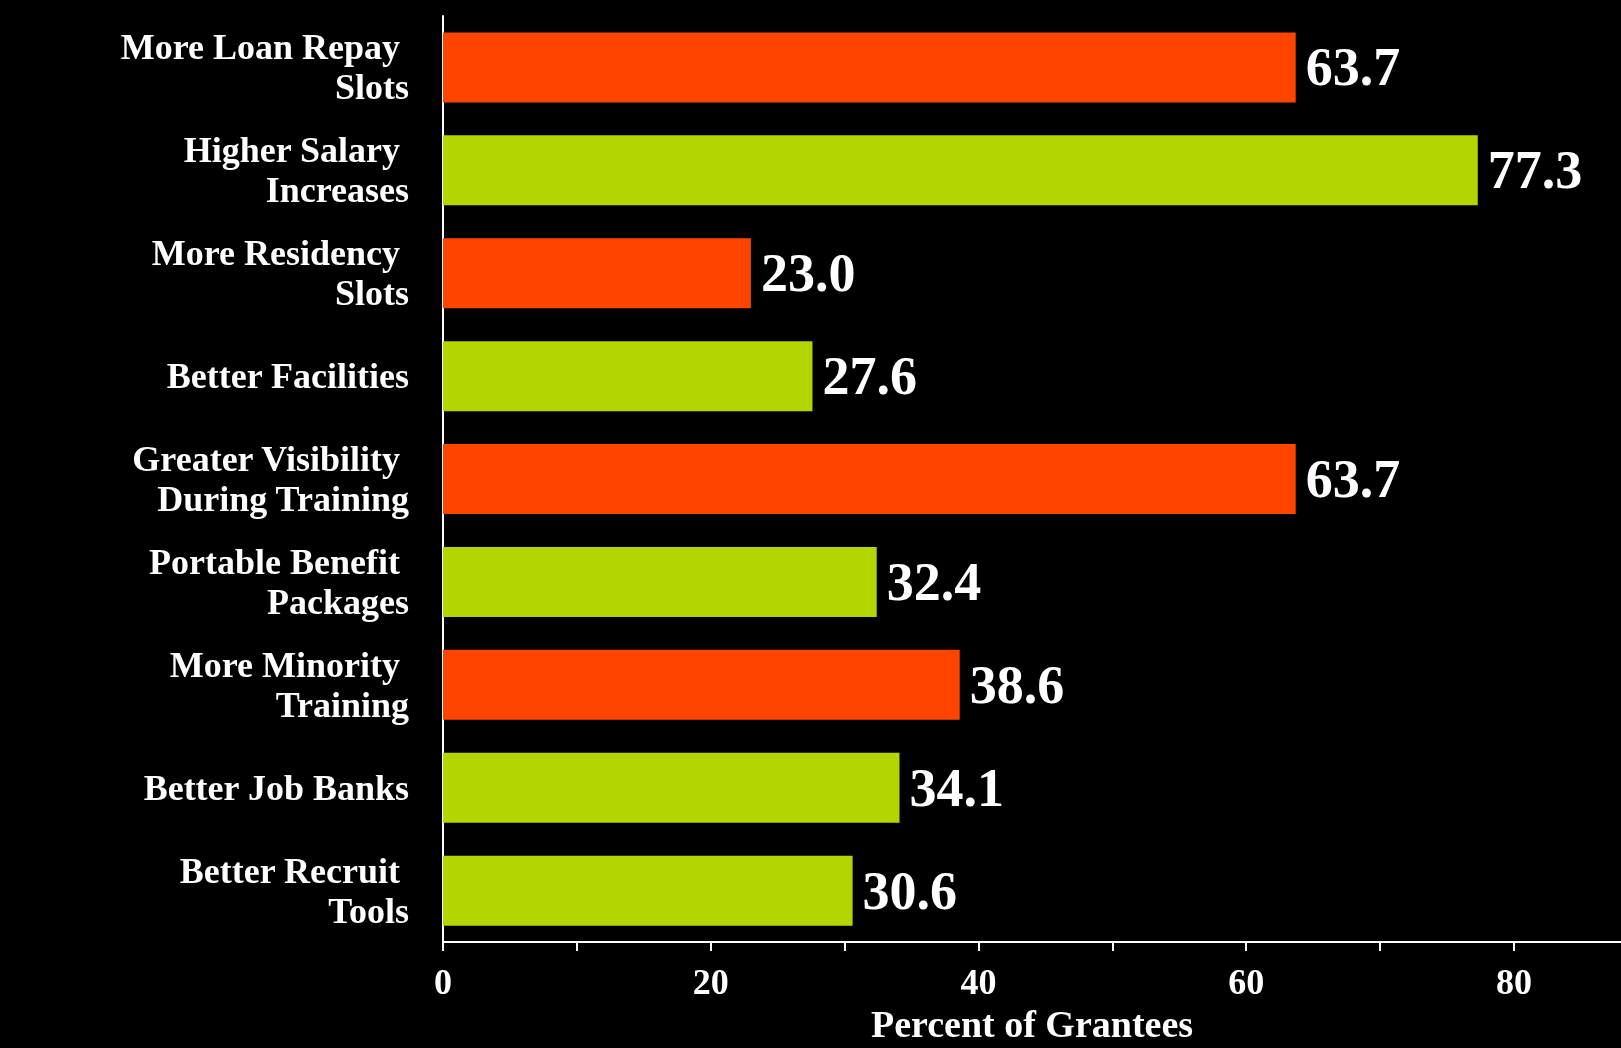 Image resolution: width=1621 pixels, height=1048 pixels. Describe the element at coordinates (287, 376) in the screenshot. I see `y-tick-label: Better Facilities` at that location.